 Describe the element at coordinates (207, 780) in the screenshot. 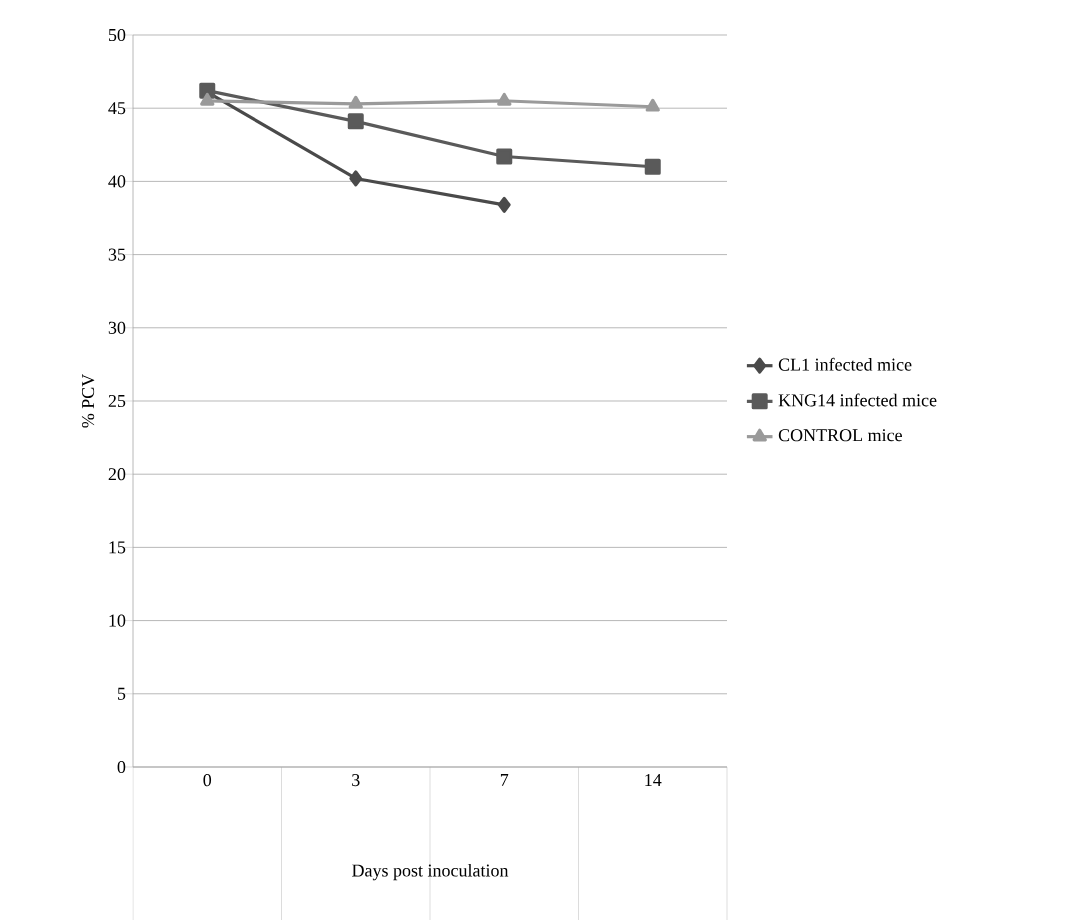

I see `x-tick-label: 0` at that location.